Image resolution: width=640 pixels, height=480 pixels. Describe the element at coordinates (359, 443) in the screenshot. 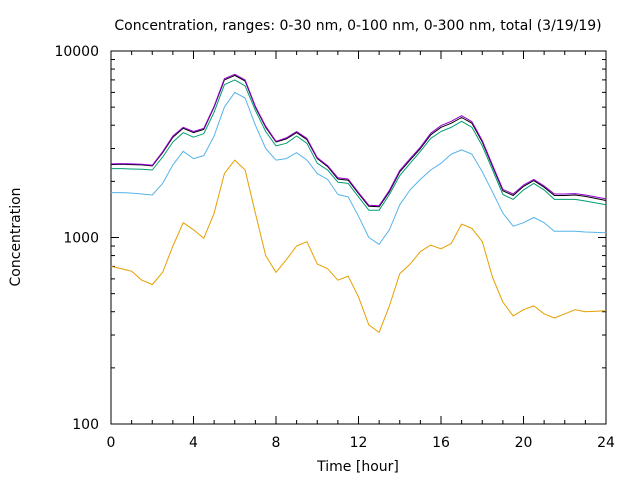

I see `x-tick-label: 12` at that location.